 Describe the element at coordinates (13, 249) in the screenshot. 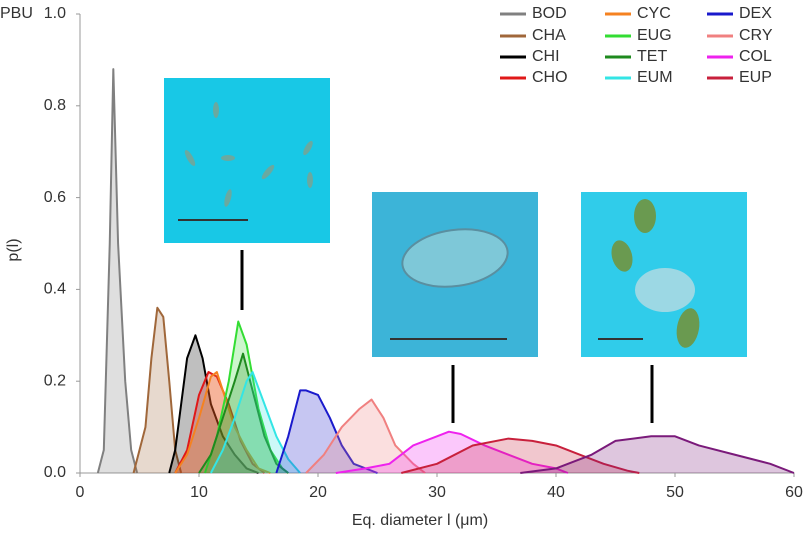

I see `y-axis-label: p(l)` at that location.